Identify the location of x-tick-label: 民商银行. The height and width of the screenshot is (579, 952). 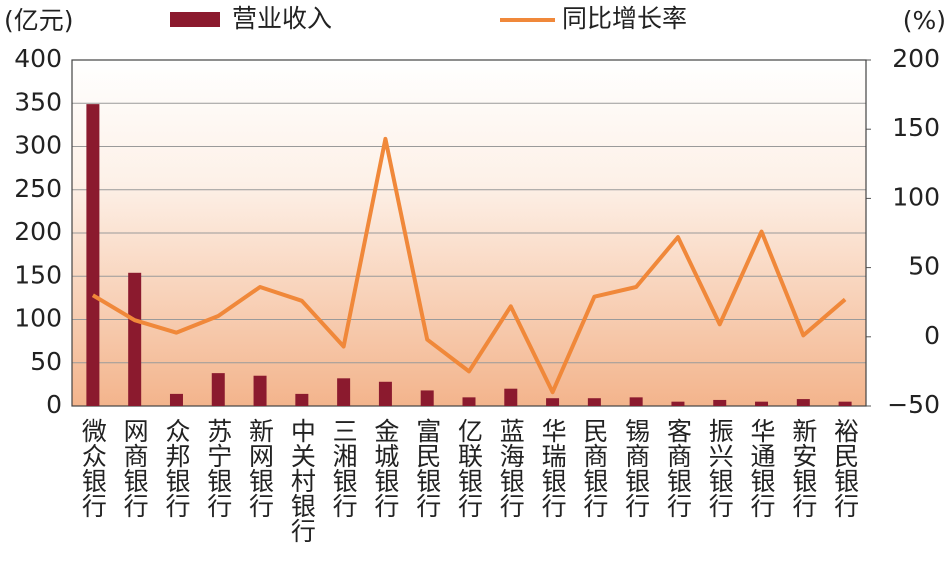
(594, 468).